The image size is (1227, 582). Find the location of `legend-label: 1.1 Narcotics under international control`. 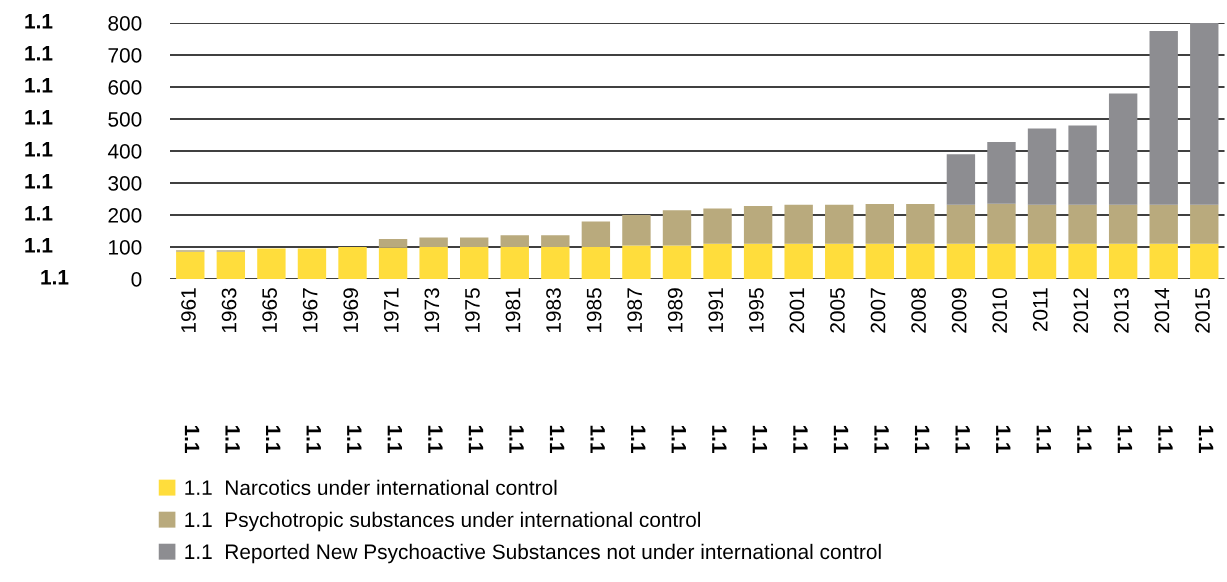

legend-label: 1.1 Narcotics under international control is located at coordinates (371, 487).